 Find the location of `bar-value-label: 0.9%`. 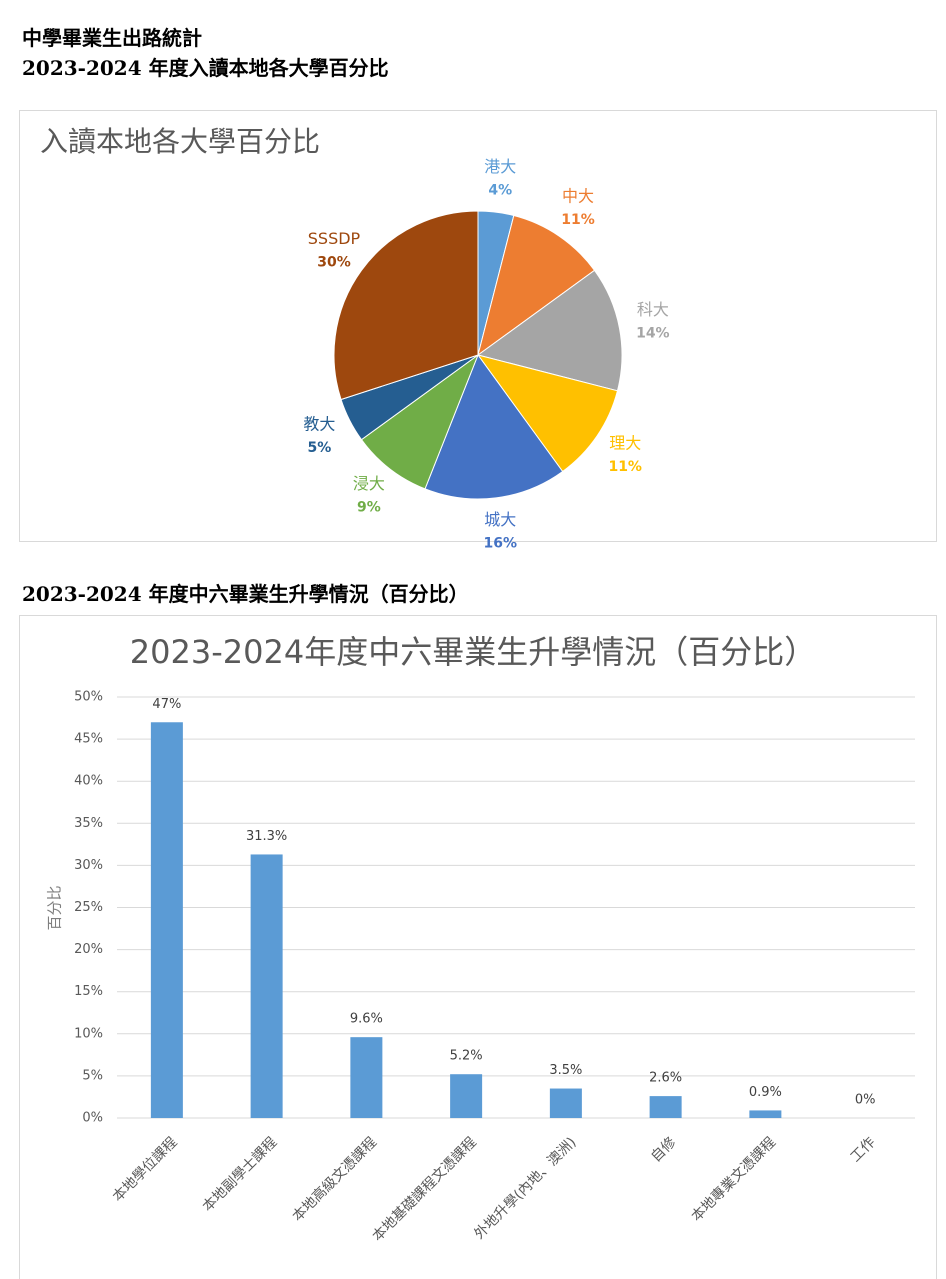

bar-value-label: 0.9% is located at coordinates (765, 1092).